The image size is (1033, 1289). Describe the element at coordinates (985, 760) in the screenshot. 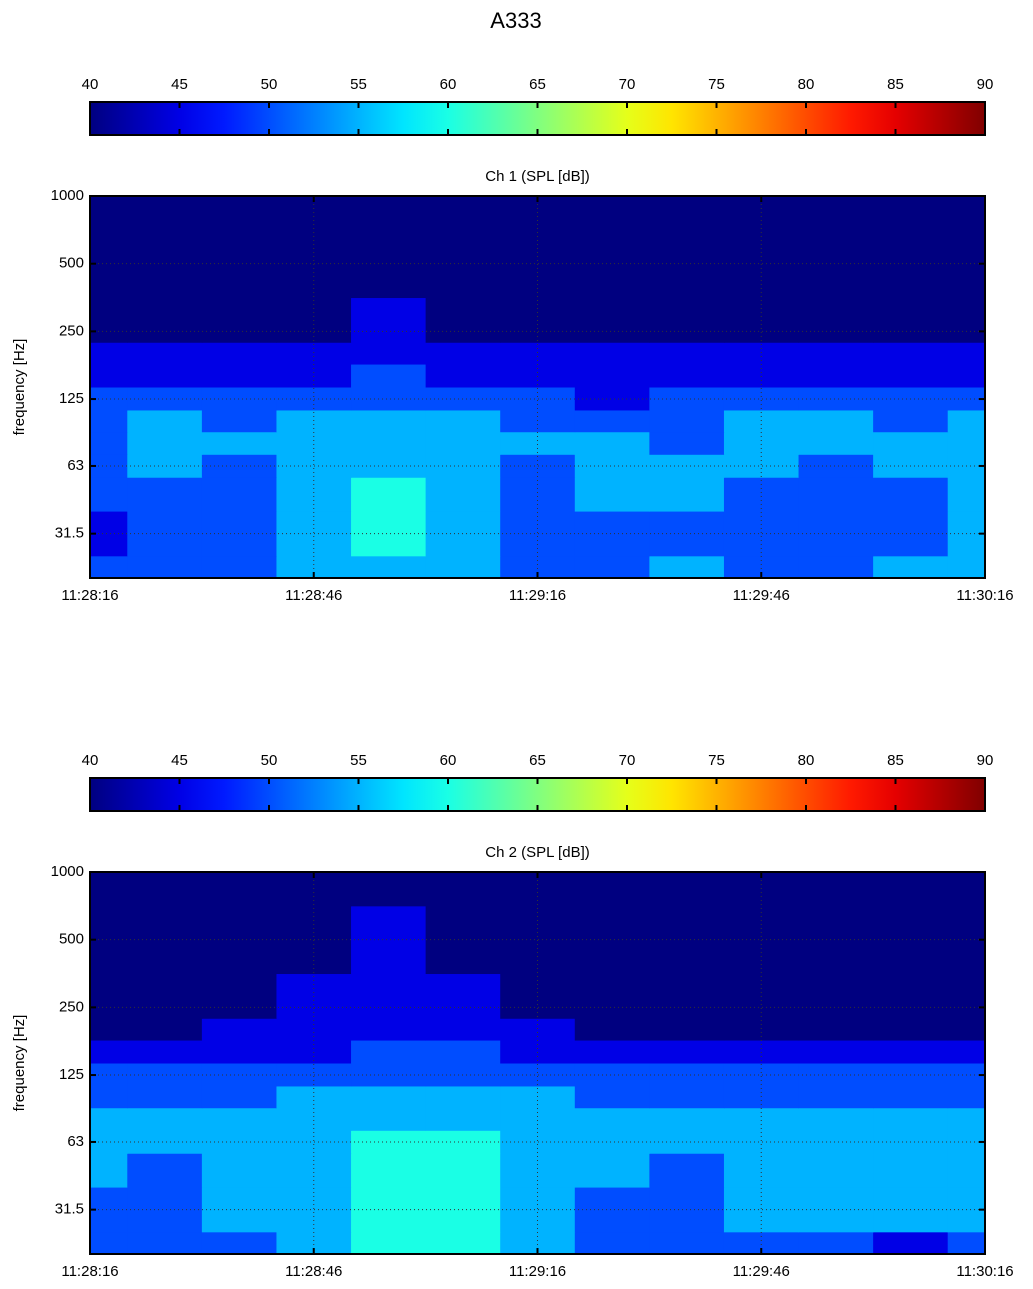

I see `colorbar-tick-label: 90` at that location.